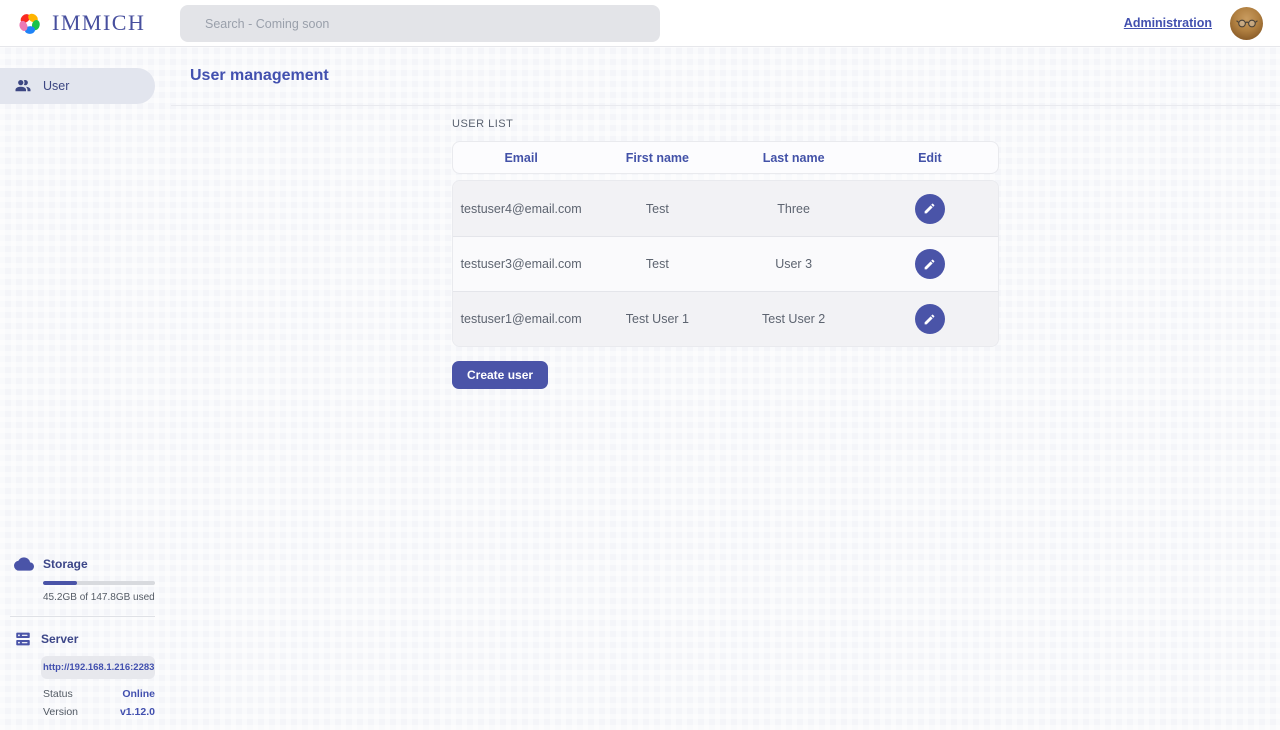  What do you see at coordinates (793, 208) in the screenshot?
I see `cell-last-name: Three` at bounding box center [793, 208].